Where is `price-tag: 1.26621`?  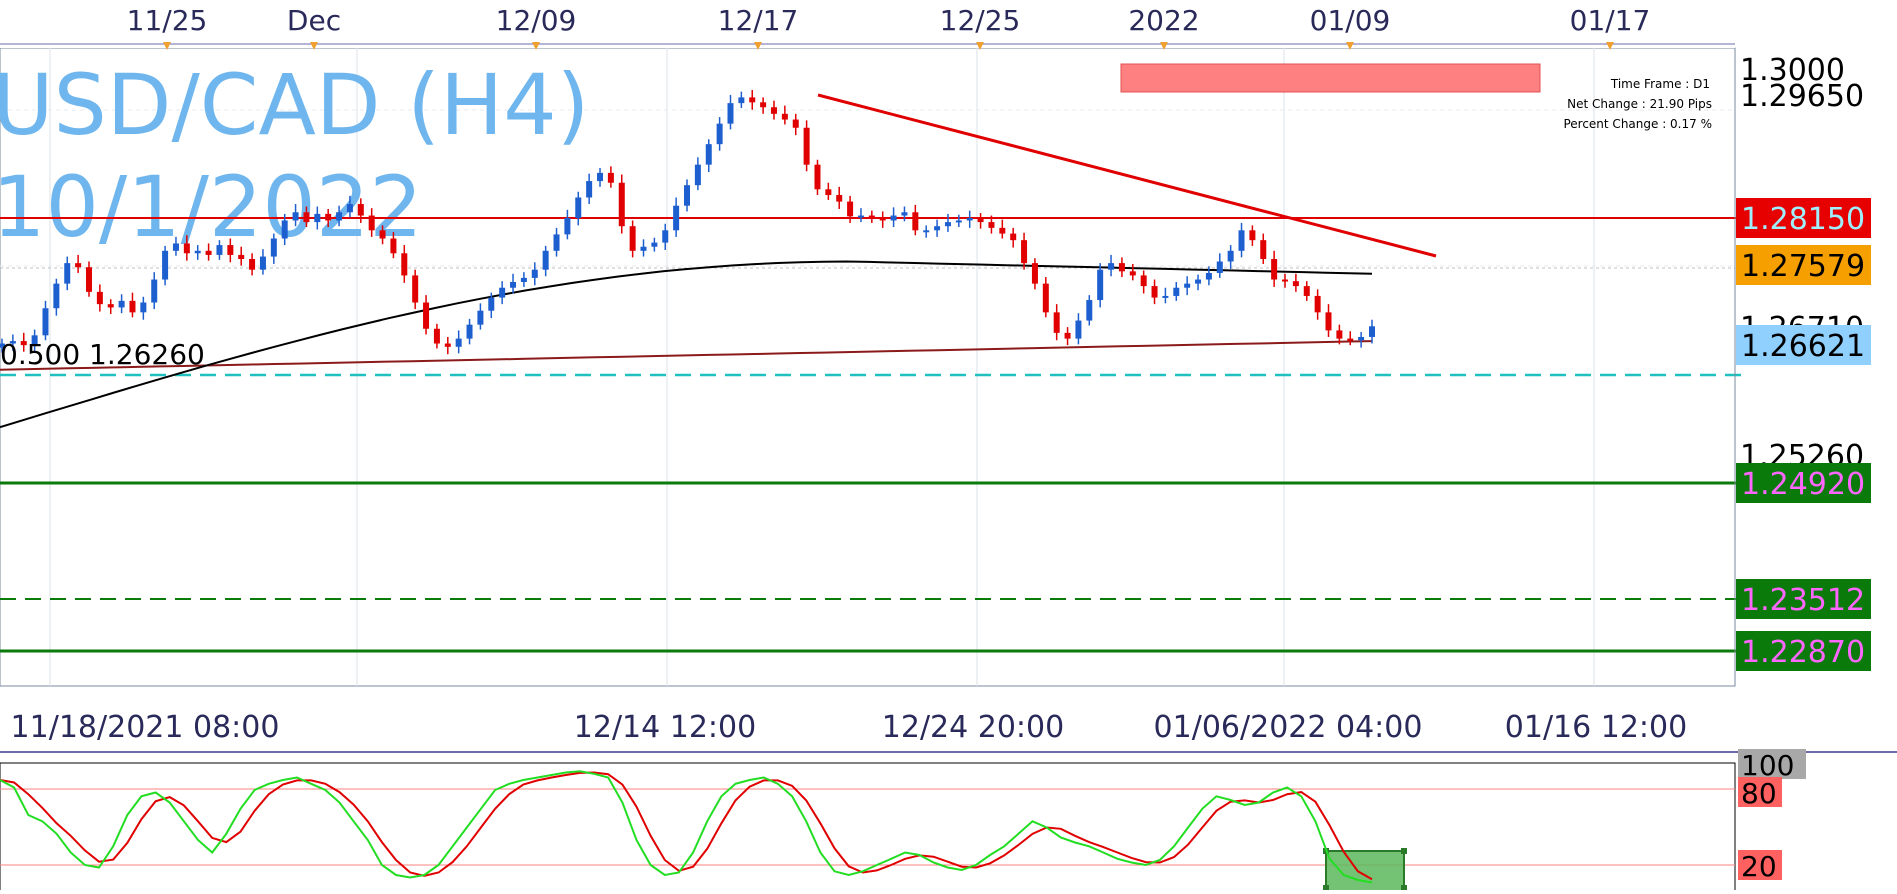 price-tag: 1.26621 is located at coordinates (1803, 345).